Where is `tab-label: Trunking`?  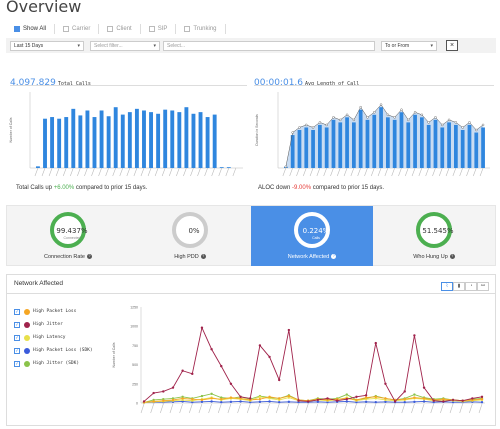 tab-label: Trunking is located at coordinates (205, 29).